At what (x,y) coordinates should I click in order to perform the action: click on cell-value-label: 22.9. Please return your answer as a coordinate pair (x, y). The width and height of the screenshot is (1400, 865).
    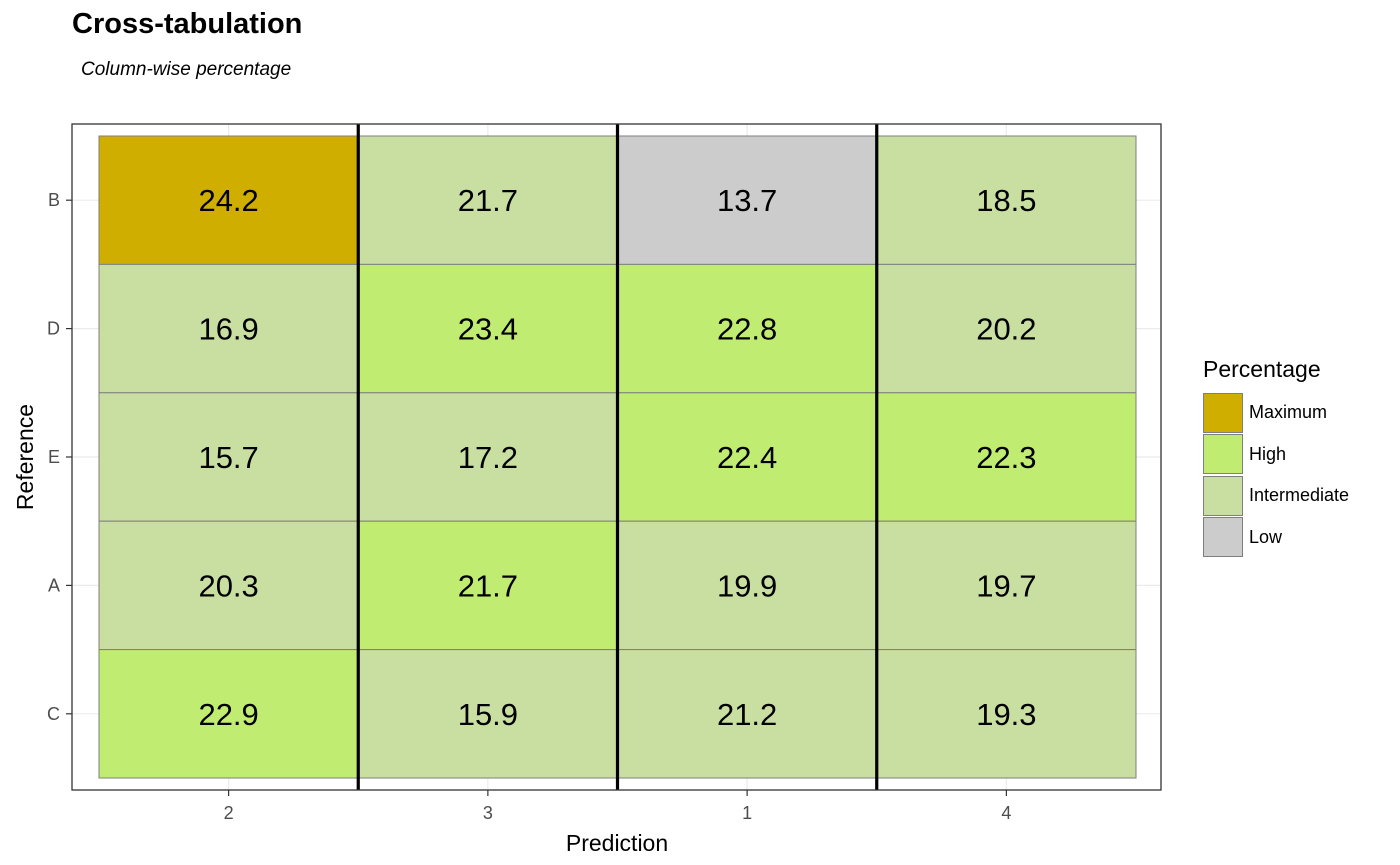
    Looking at the image, I should click on (228, 714).